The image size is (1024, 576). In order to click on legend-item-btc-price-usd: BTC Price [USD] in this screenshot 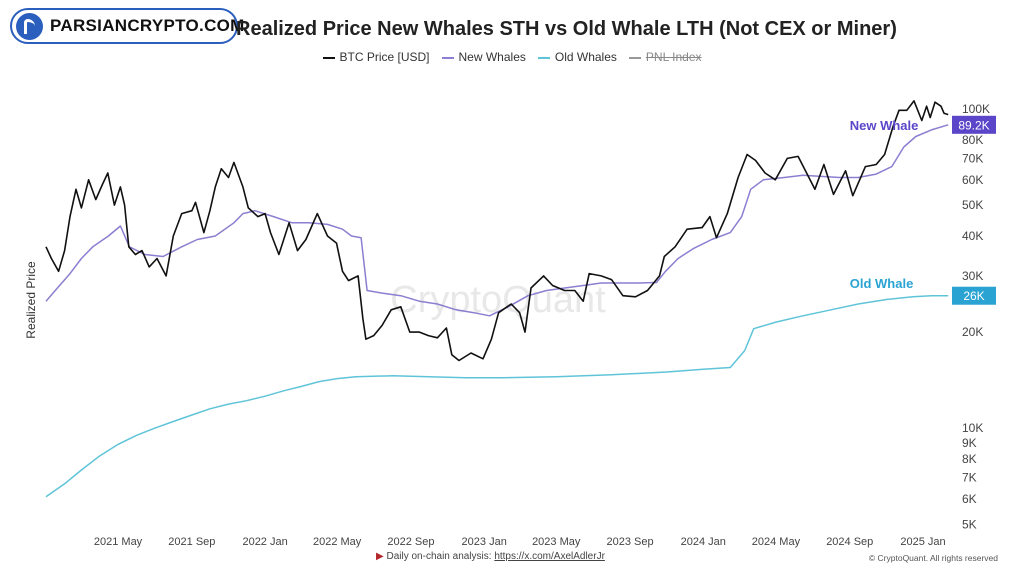, I will do `click(376, 57)`.